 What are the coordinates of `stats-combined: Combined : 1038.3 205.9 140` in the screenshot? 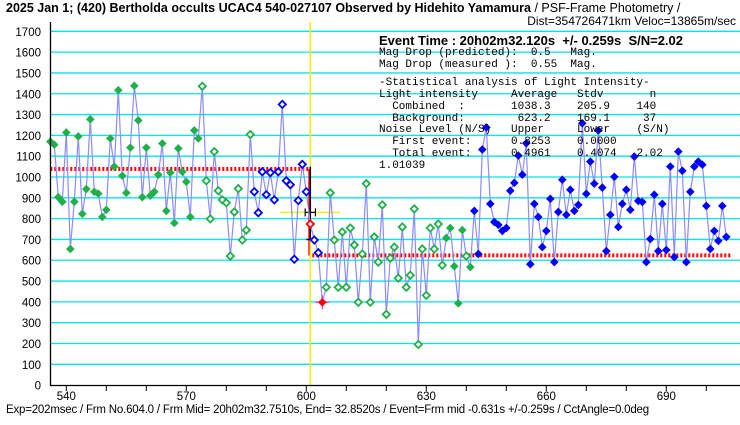 It's located at (518, 106).